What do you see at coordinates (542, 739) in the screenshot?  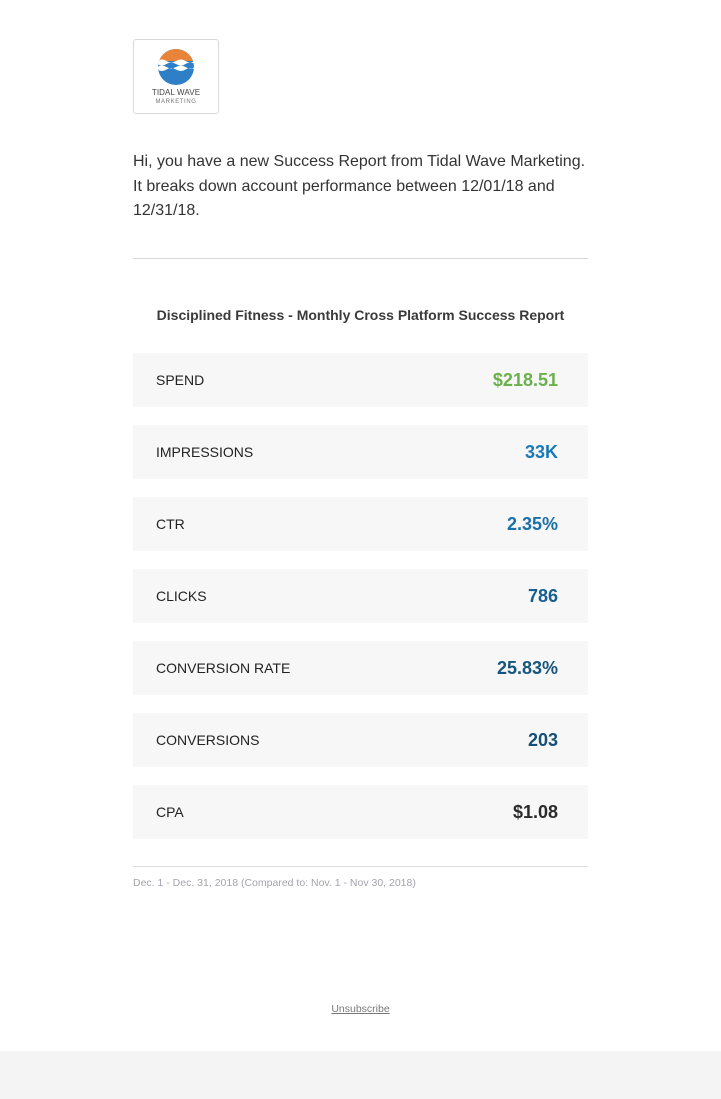 I see `metric-value: 203` at bounding box center [542, 739].